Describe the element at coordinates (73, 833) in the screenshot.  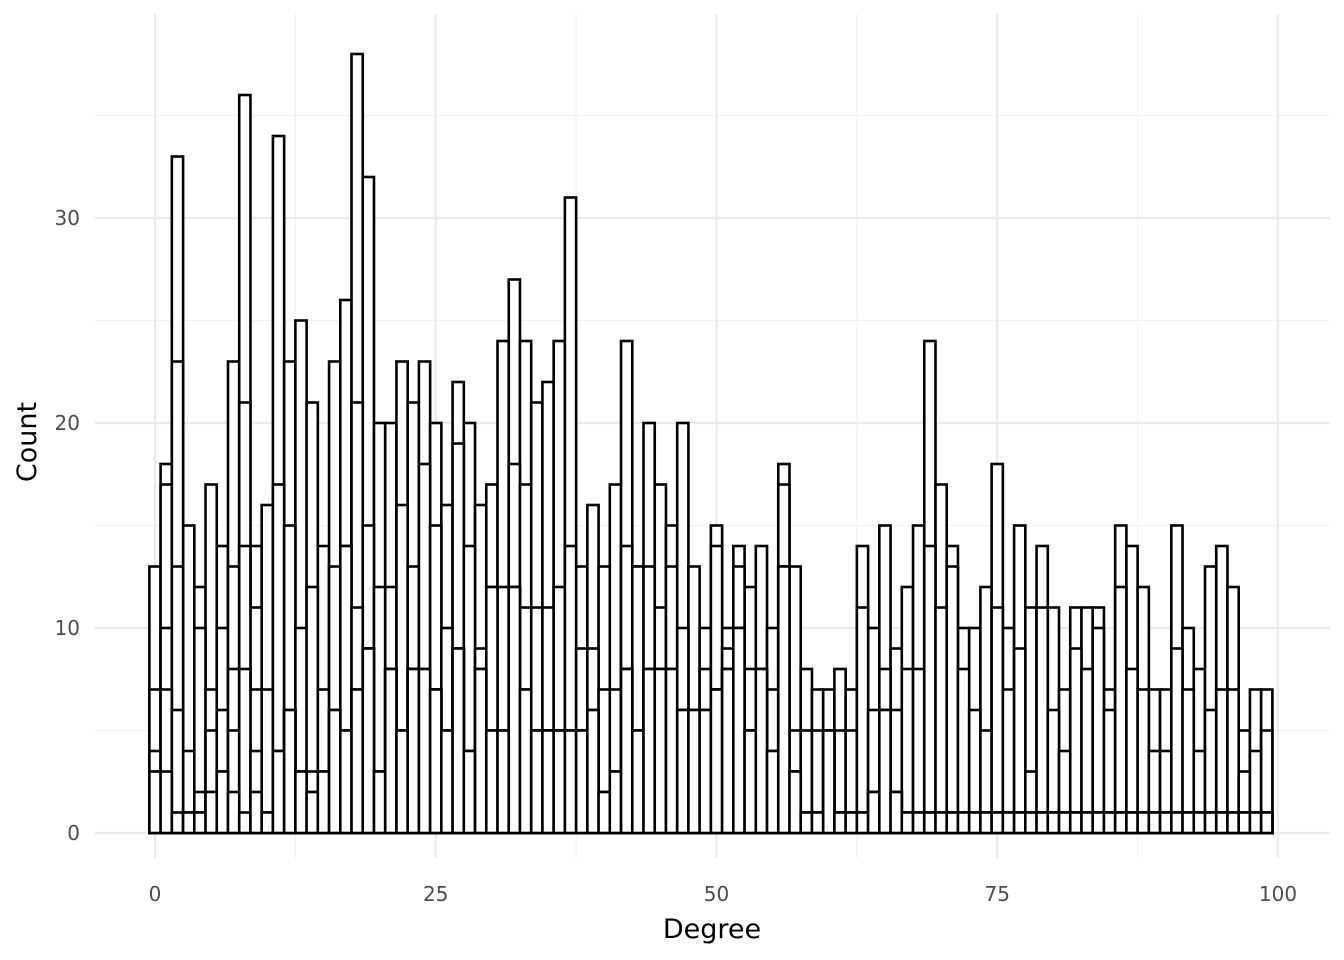
I see `y-tick-label: 0` at that location.